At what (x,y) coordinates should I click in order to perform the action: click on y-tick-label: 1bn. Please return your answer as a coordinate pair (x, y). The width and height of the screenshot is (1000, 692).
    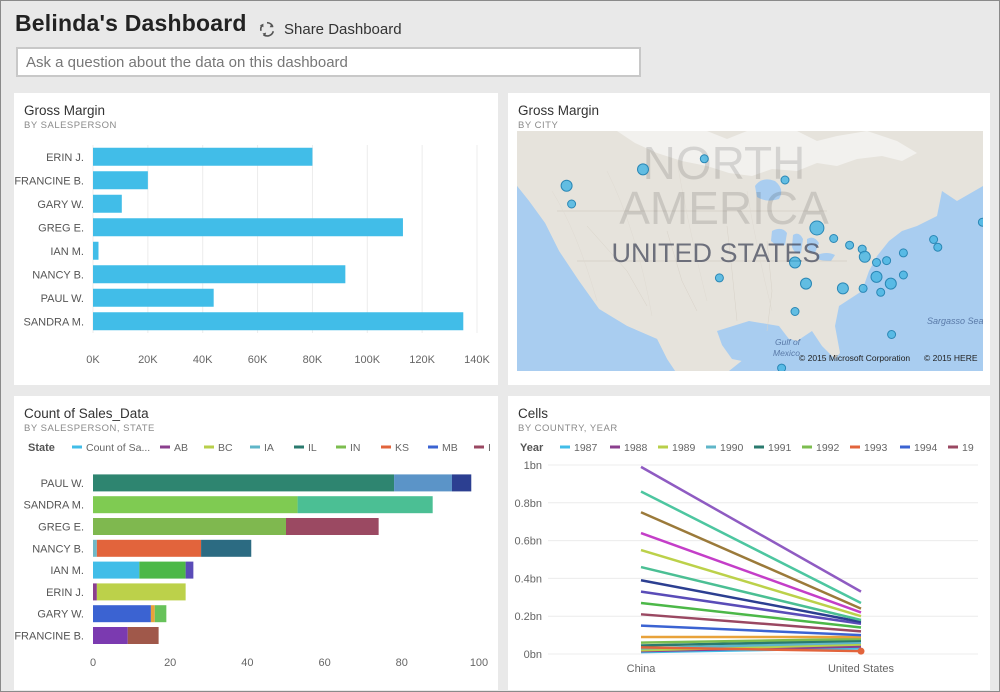
    Looking at the image, I should click on (533, 466).